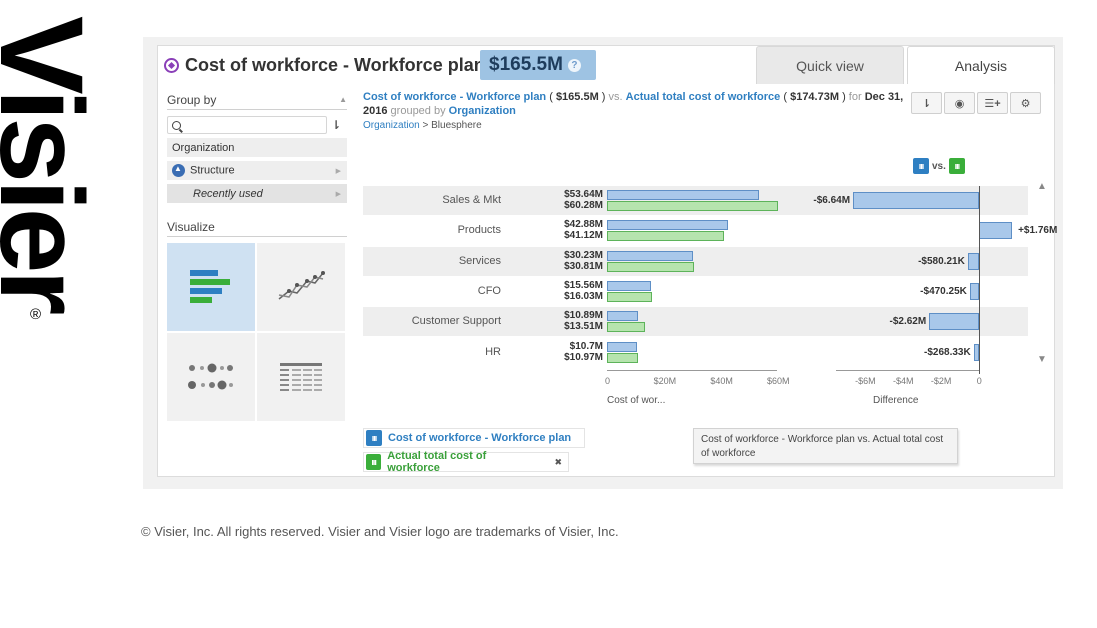  Describe the element at coordinates (456, 321) in the screenshot. I see `category-label: Customer Support` at that location.